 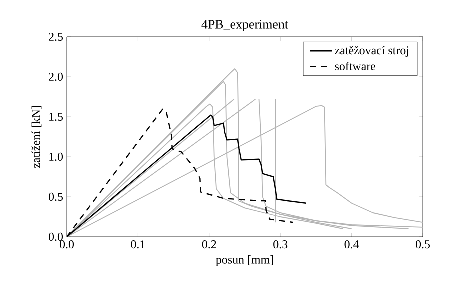 I want to click on x-tick-label: 0.3, so click(x=281, y=244).